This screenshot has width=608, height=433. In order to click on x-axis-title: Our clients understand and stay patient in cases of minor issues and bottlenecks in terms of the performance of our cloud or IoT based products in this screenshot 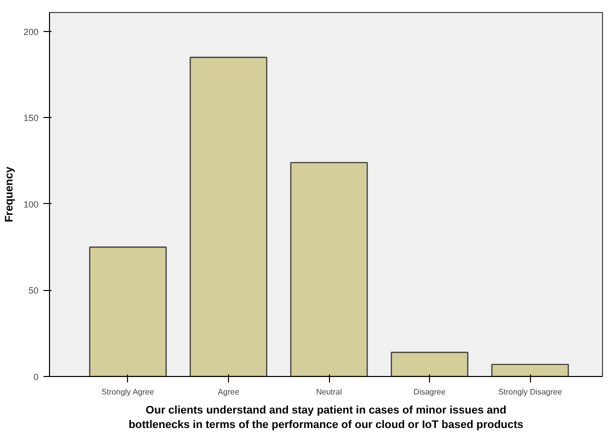, I will do `click(326, 417)`.